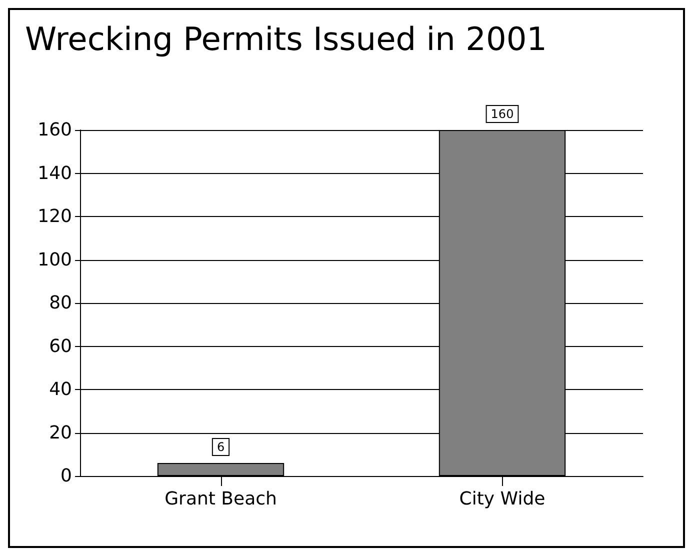  I want to click on y-tick-label: 40, so click(60, 389).